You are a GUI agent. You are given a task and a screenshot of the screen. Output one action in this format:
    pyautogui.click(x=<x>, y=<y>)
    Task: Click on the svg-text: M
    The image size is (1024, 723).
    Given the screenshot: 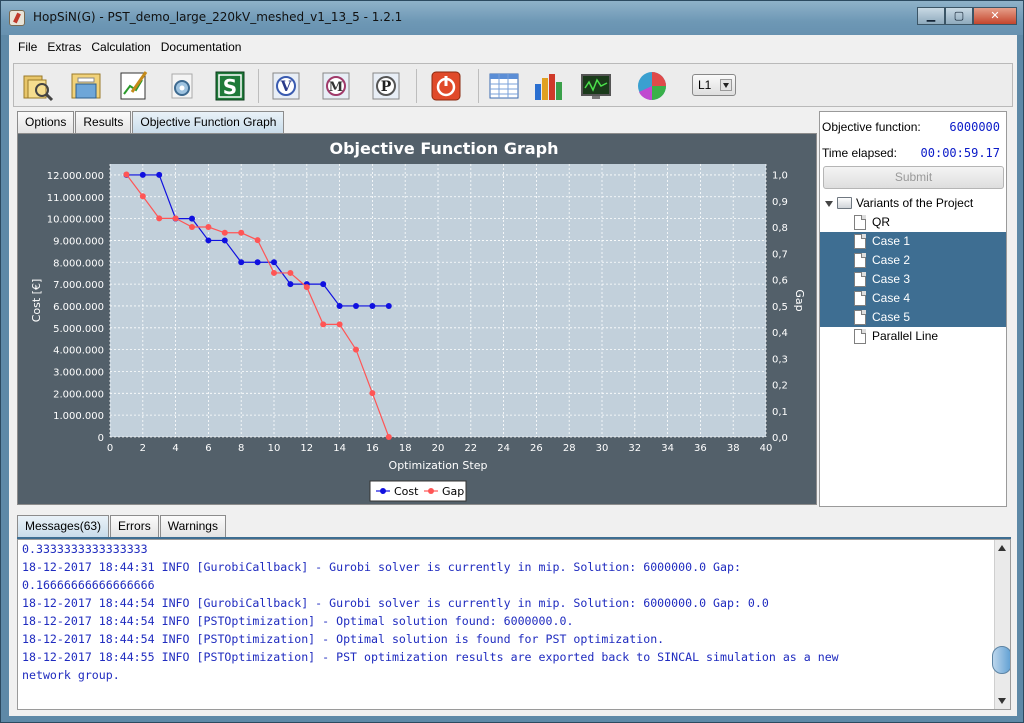 What is the action you would take?
    pyautogui.click(x=336, y=87)
    